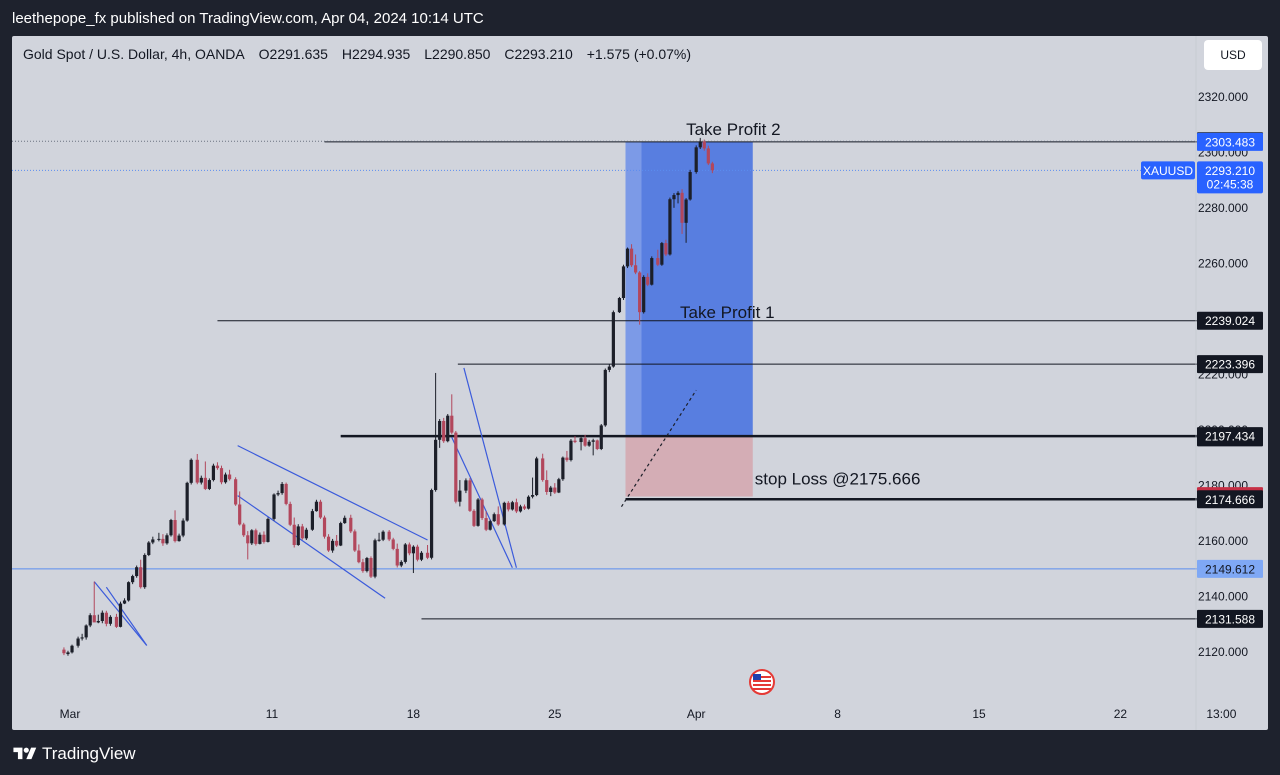  I want to click on stop-loss-label: stop Loss @2175.666, so click(838, 479).